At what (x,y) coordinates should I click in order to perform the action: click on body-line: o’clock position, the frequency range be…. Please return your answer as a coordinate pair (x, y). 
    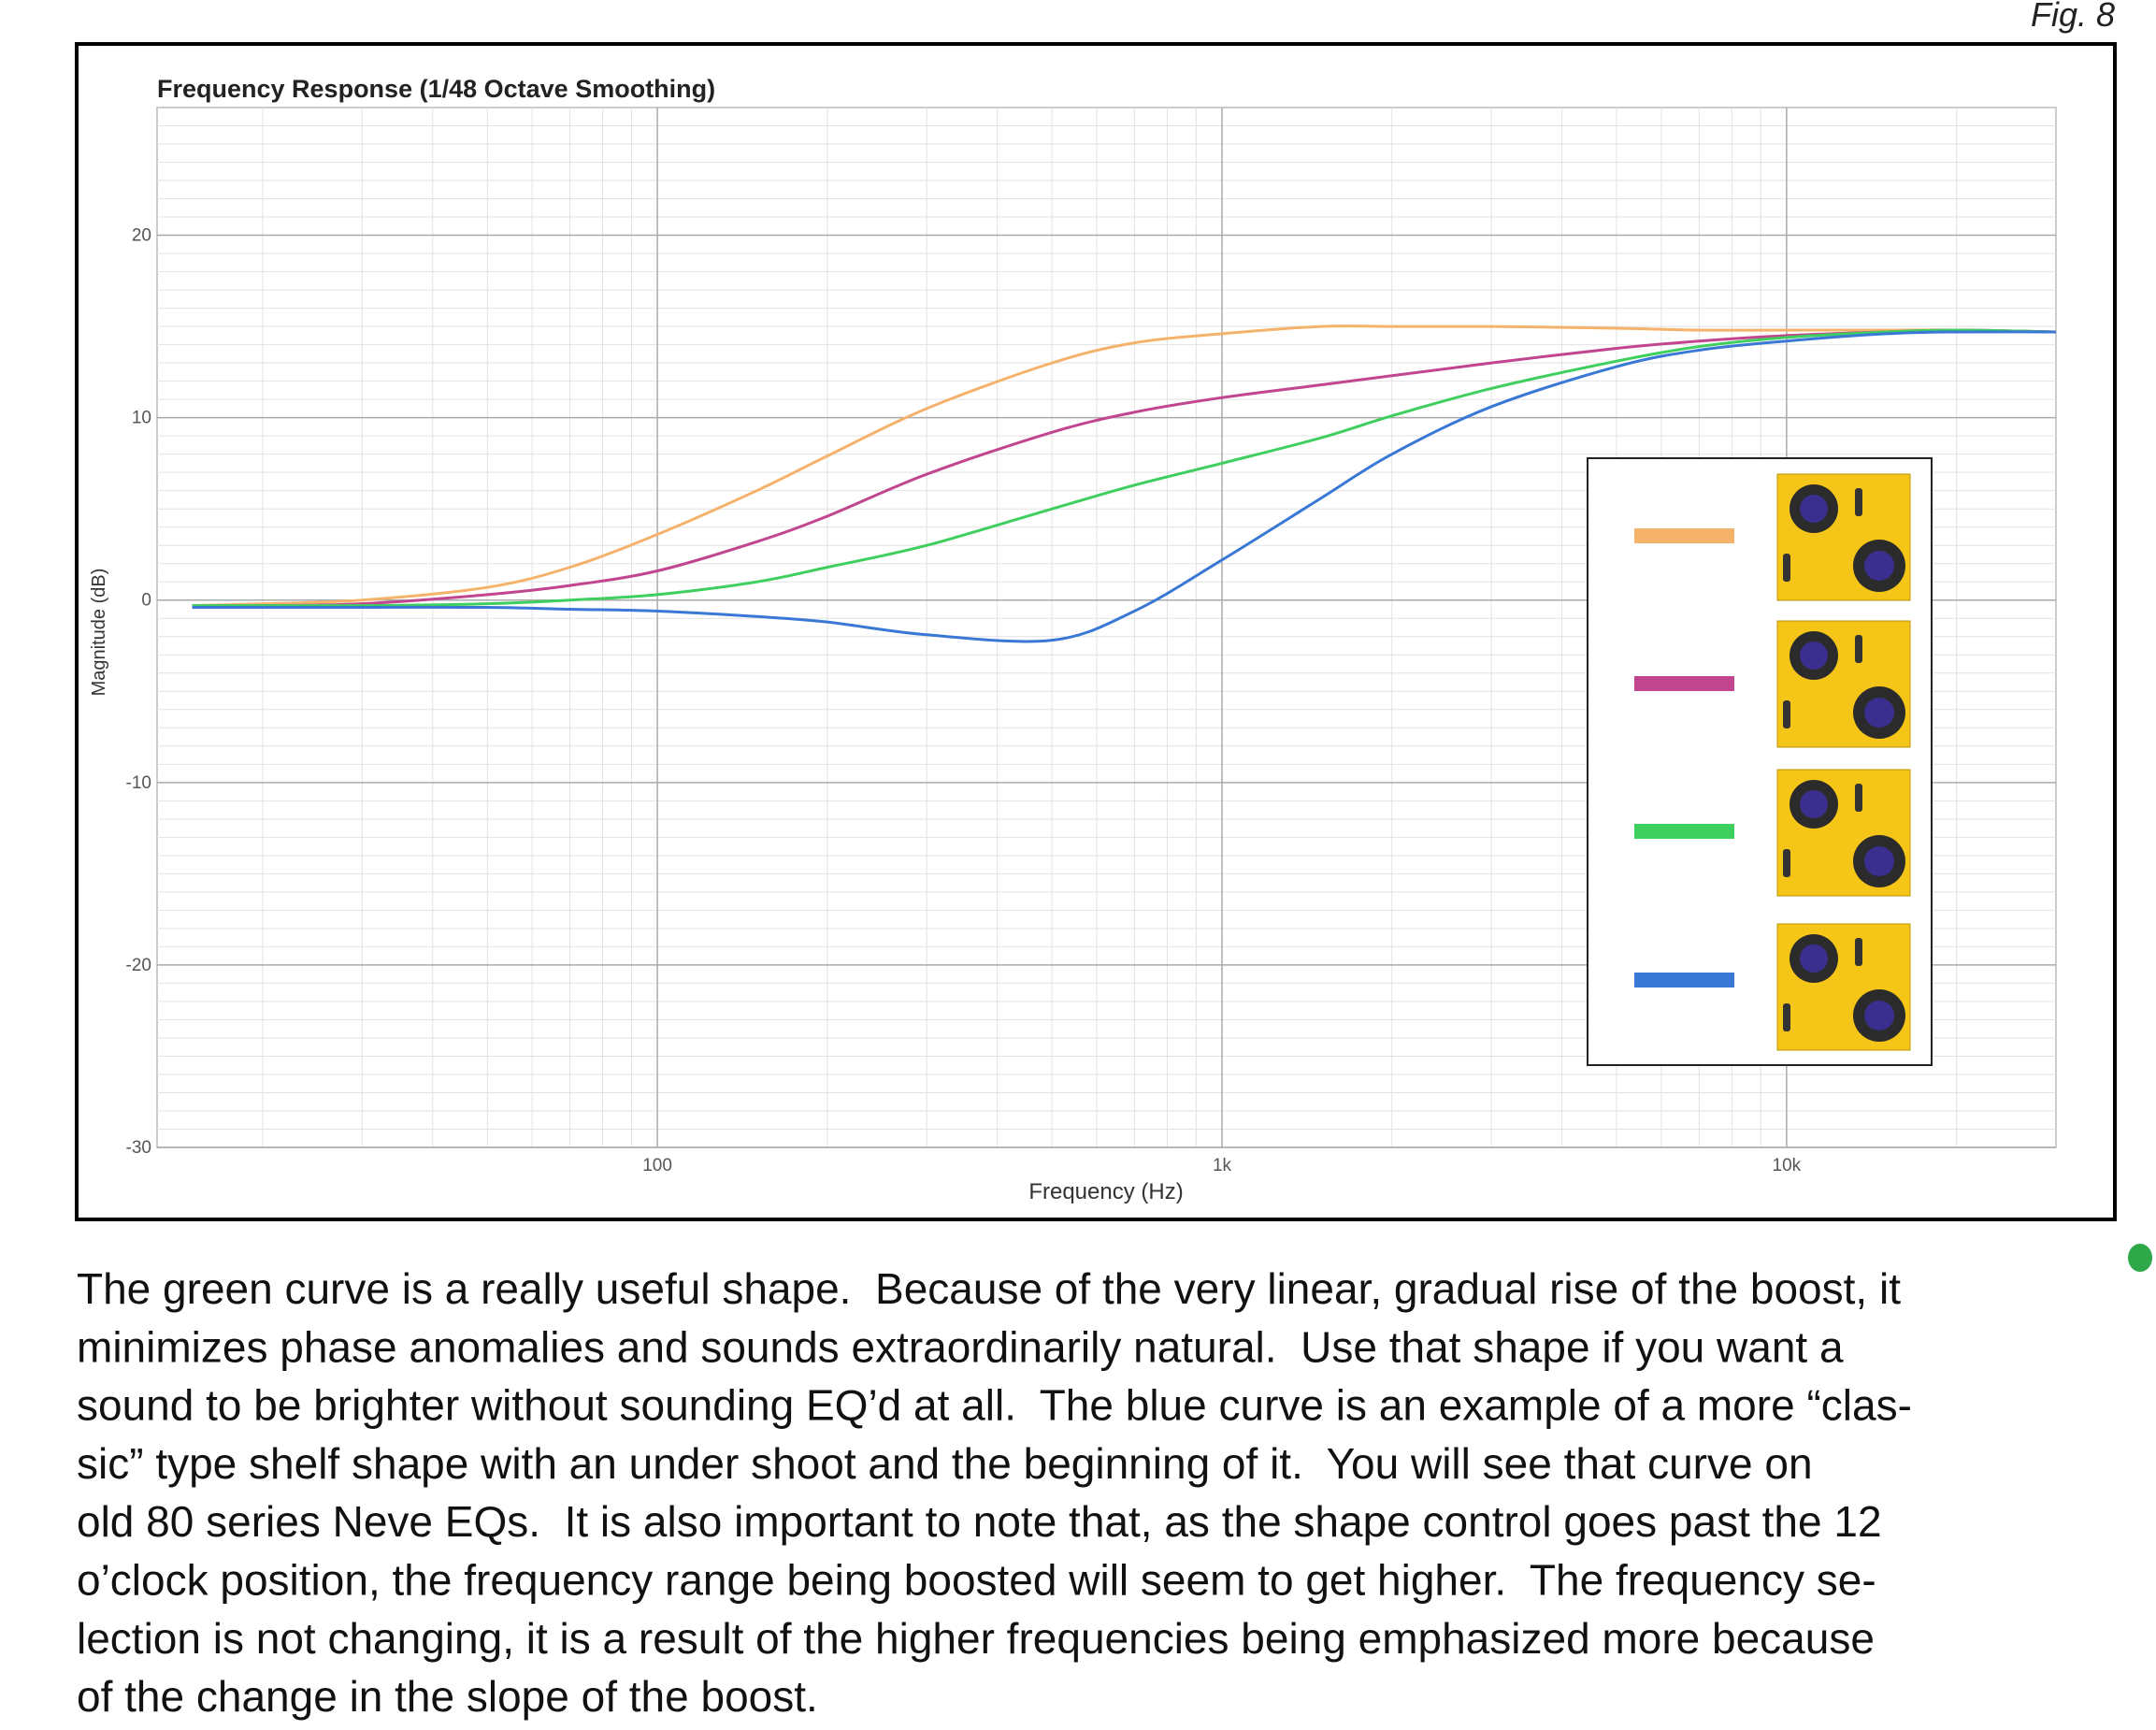
    Looking at the image, I should click on (977, 1580).